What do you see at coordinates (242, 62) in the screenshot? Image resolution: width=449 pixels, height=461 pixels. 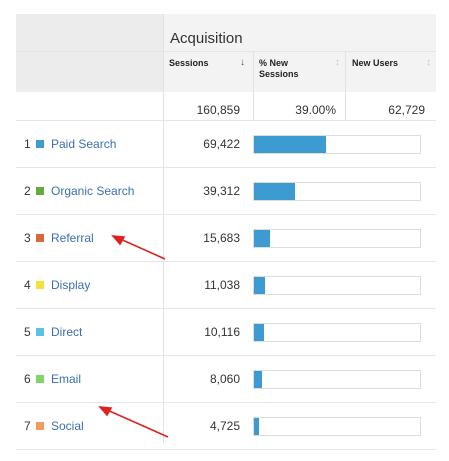 I see `sort-descending-icon: ↓` at bounding box center [242, 62].